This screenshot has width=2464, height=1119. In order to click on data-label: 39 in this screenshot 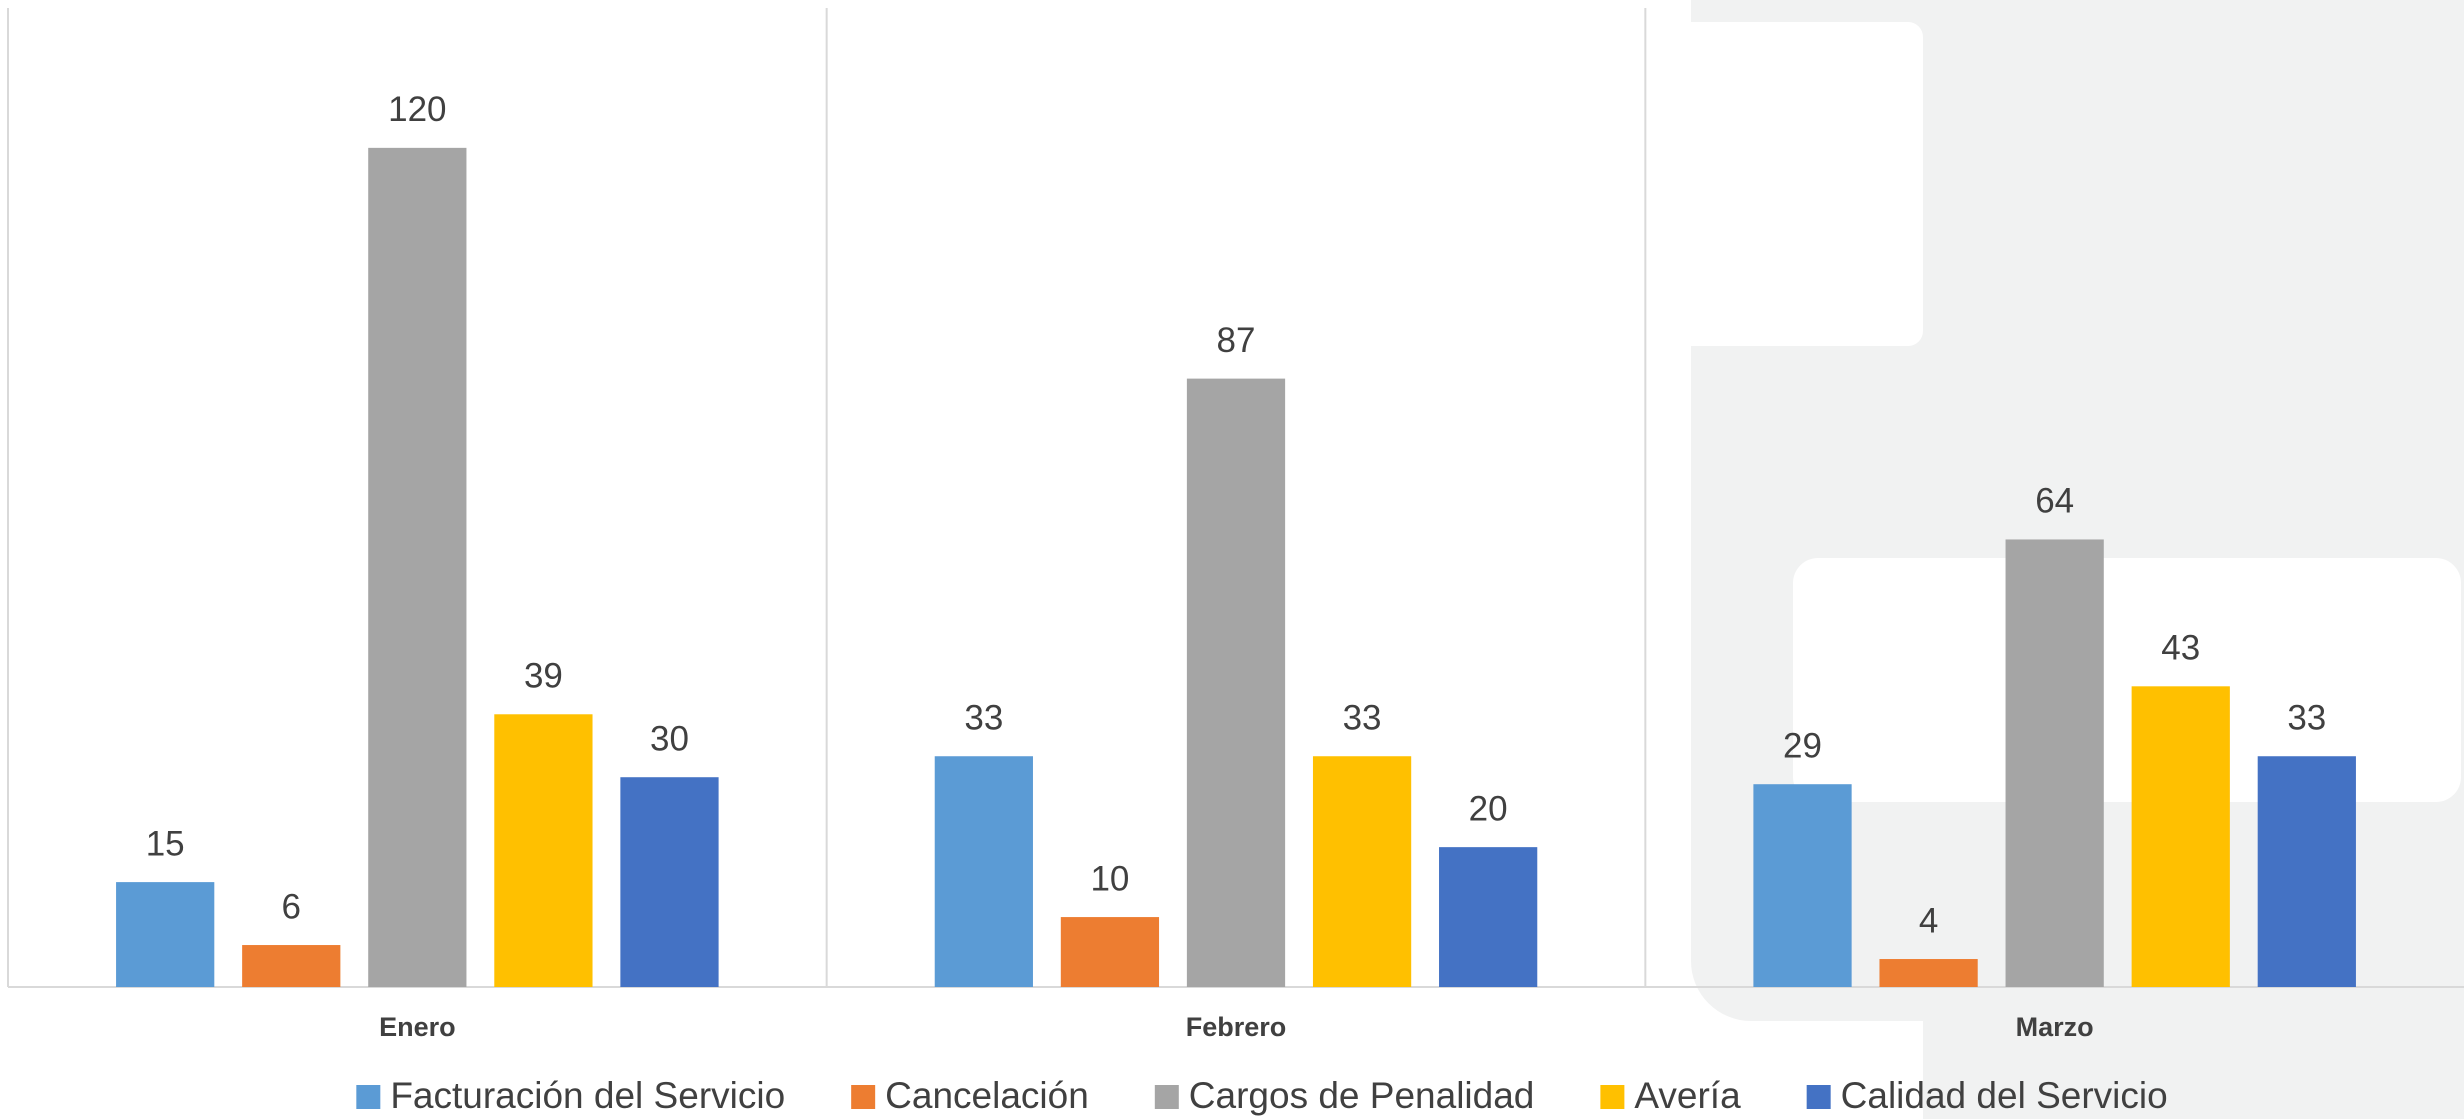, I will do `click(543, 676)`.